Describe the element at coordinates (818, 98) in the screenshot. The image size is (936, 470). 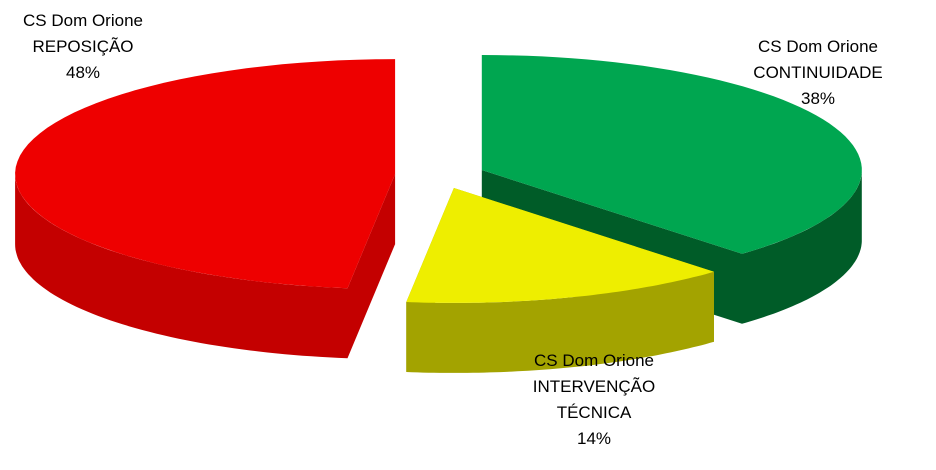
I see `value-label: 38%` at that location.